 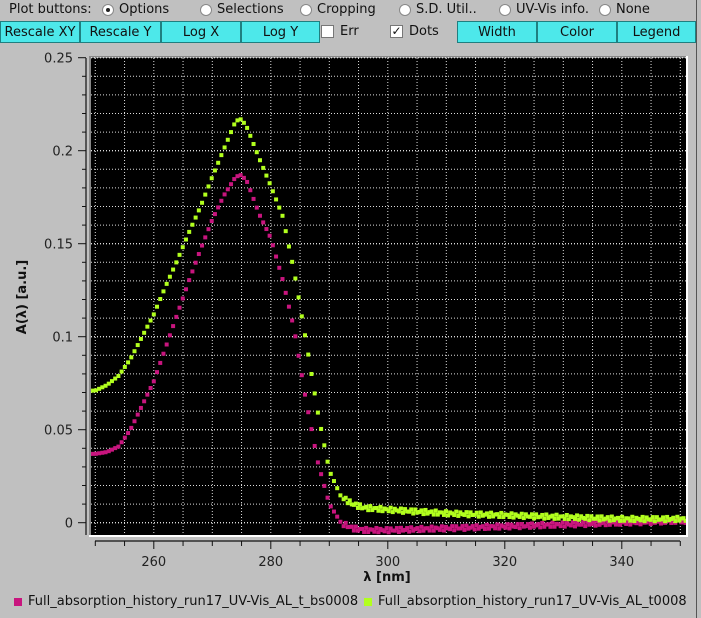 I want to click on color-button: Color, so click(x=577, y=32).